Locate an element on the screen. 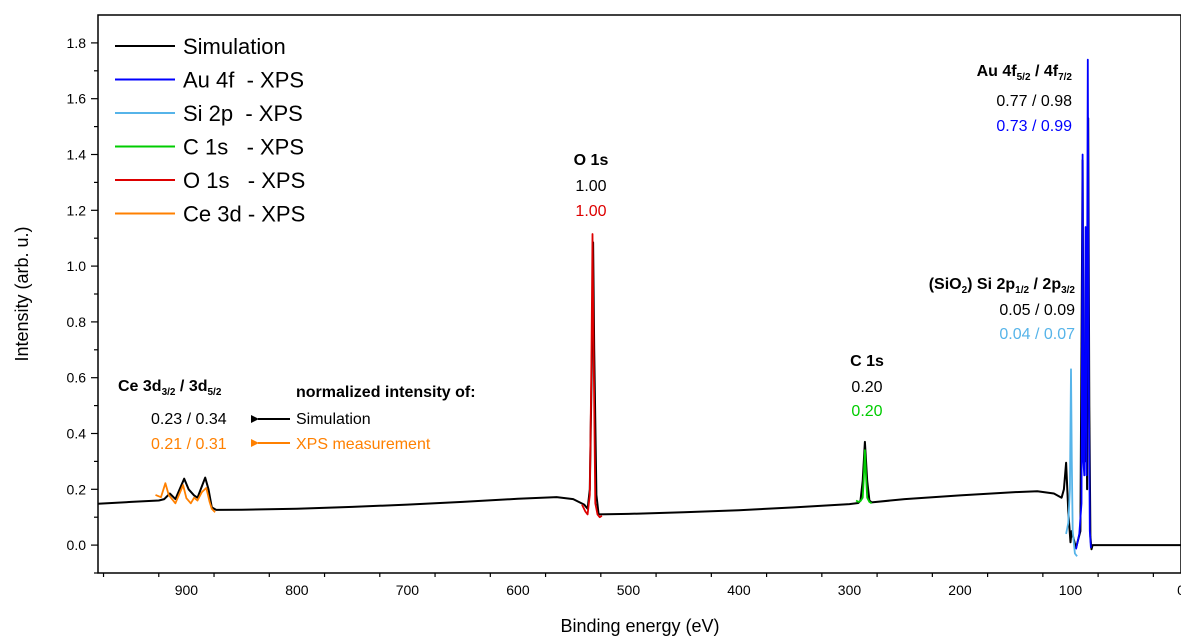 The height and width of the screenshot is (638, 1181). c-xps-value: 0.20 is located at coordinates (866, 411).